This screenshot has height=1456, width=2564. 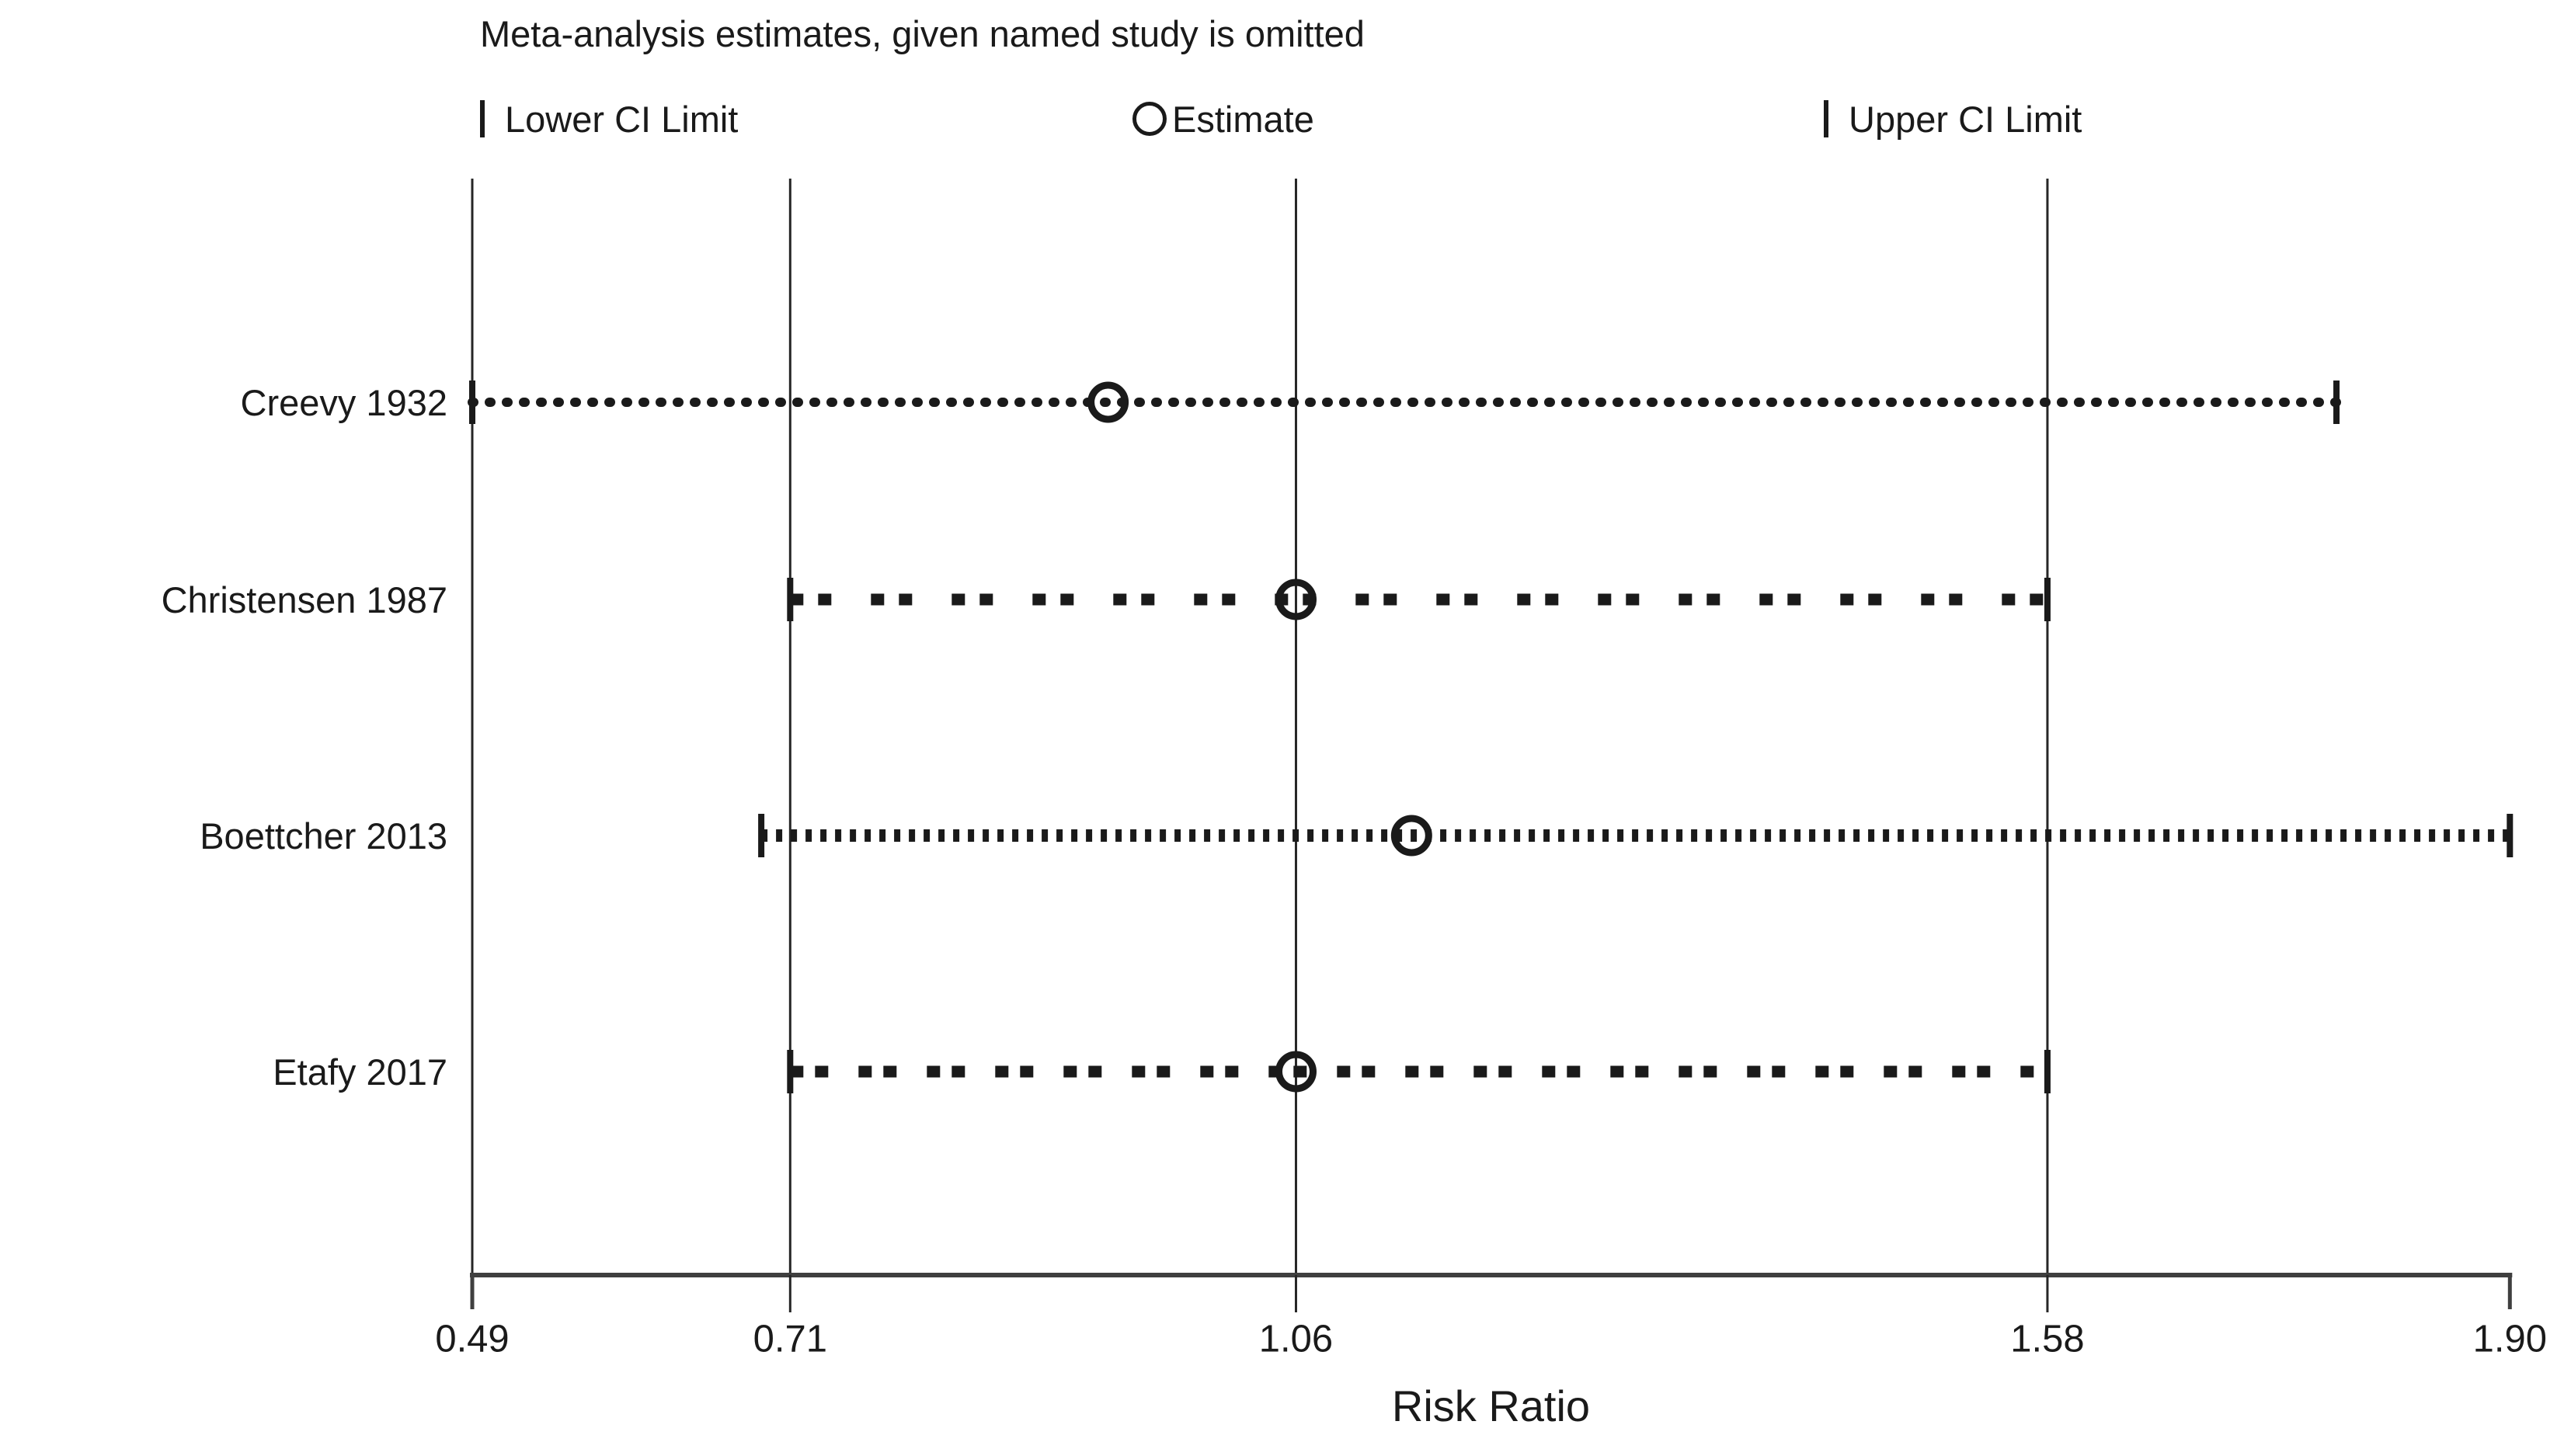 What do you see at coordinates (790, 1339) in the screenshot?
I see `x-tick-label: 0.71` at bounding box center [790, 1339].